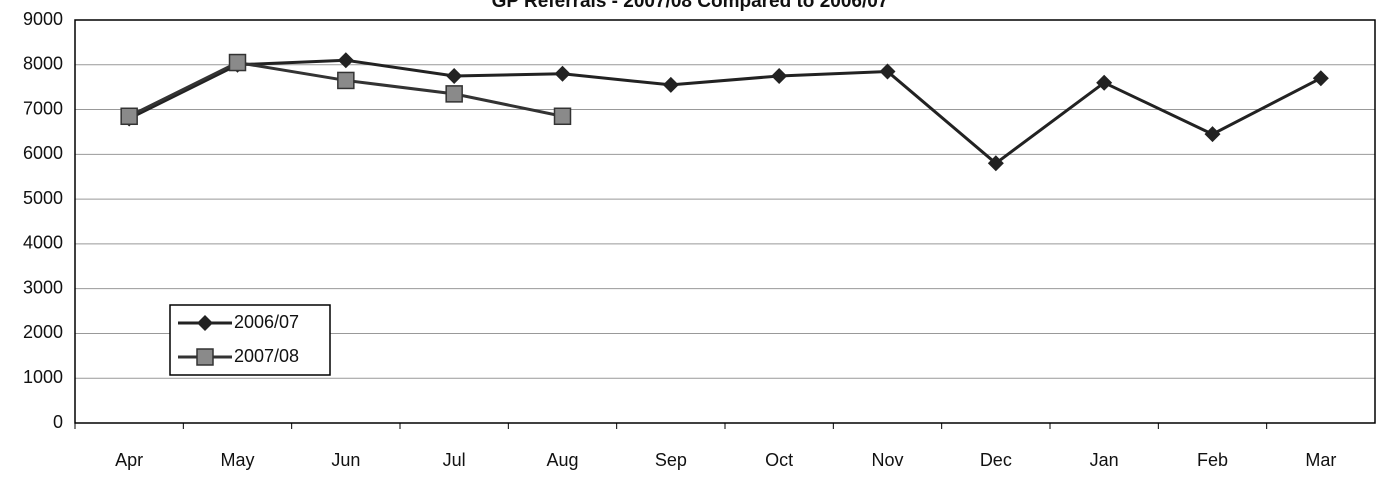 The image size is (1384, 479). What do you see at coordinates (1212, 460) in the screenshot?
I see `x-tick-label: Feb` at bounding box center [1212, 460].